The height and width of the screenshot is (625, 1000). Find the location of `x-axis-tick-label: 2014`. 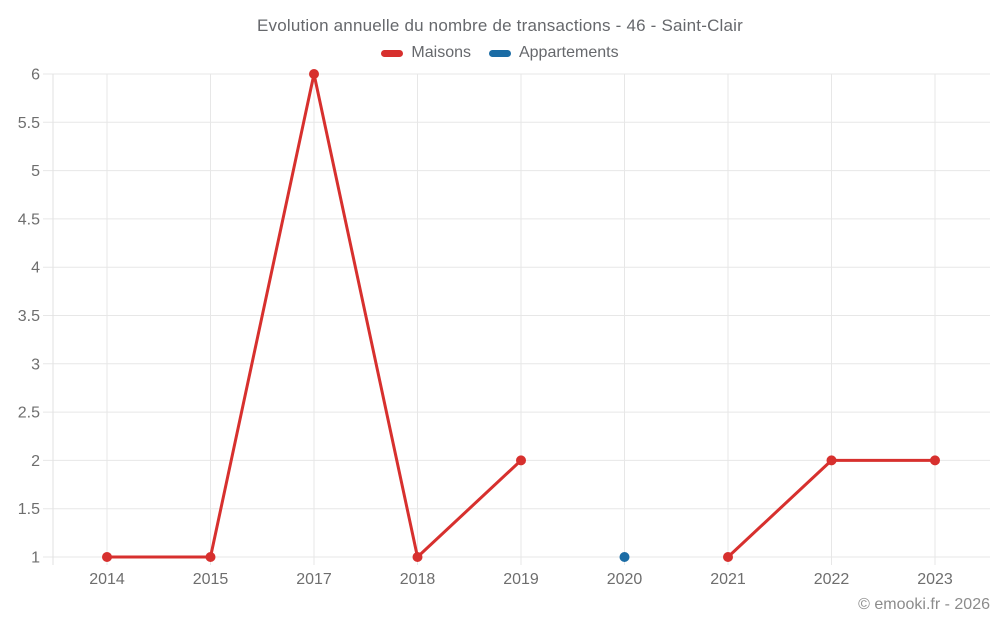

x-axis-tick-label: 2014 is located at coordinates (107, 579).